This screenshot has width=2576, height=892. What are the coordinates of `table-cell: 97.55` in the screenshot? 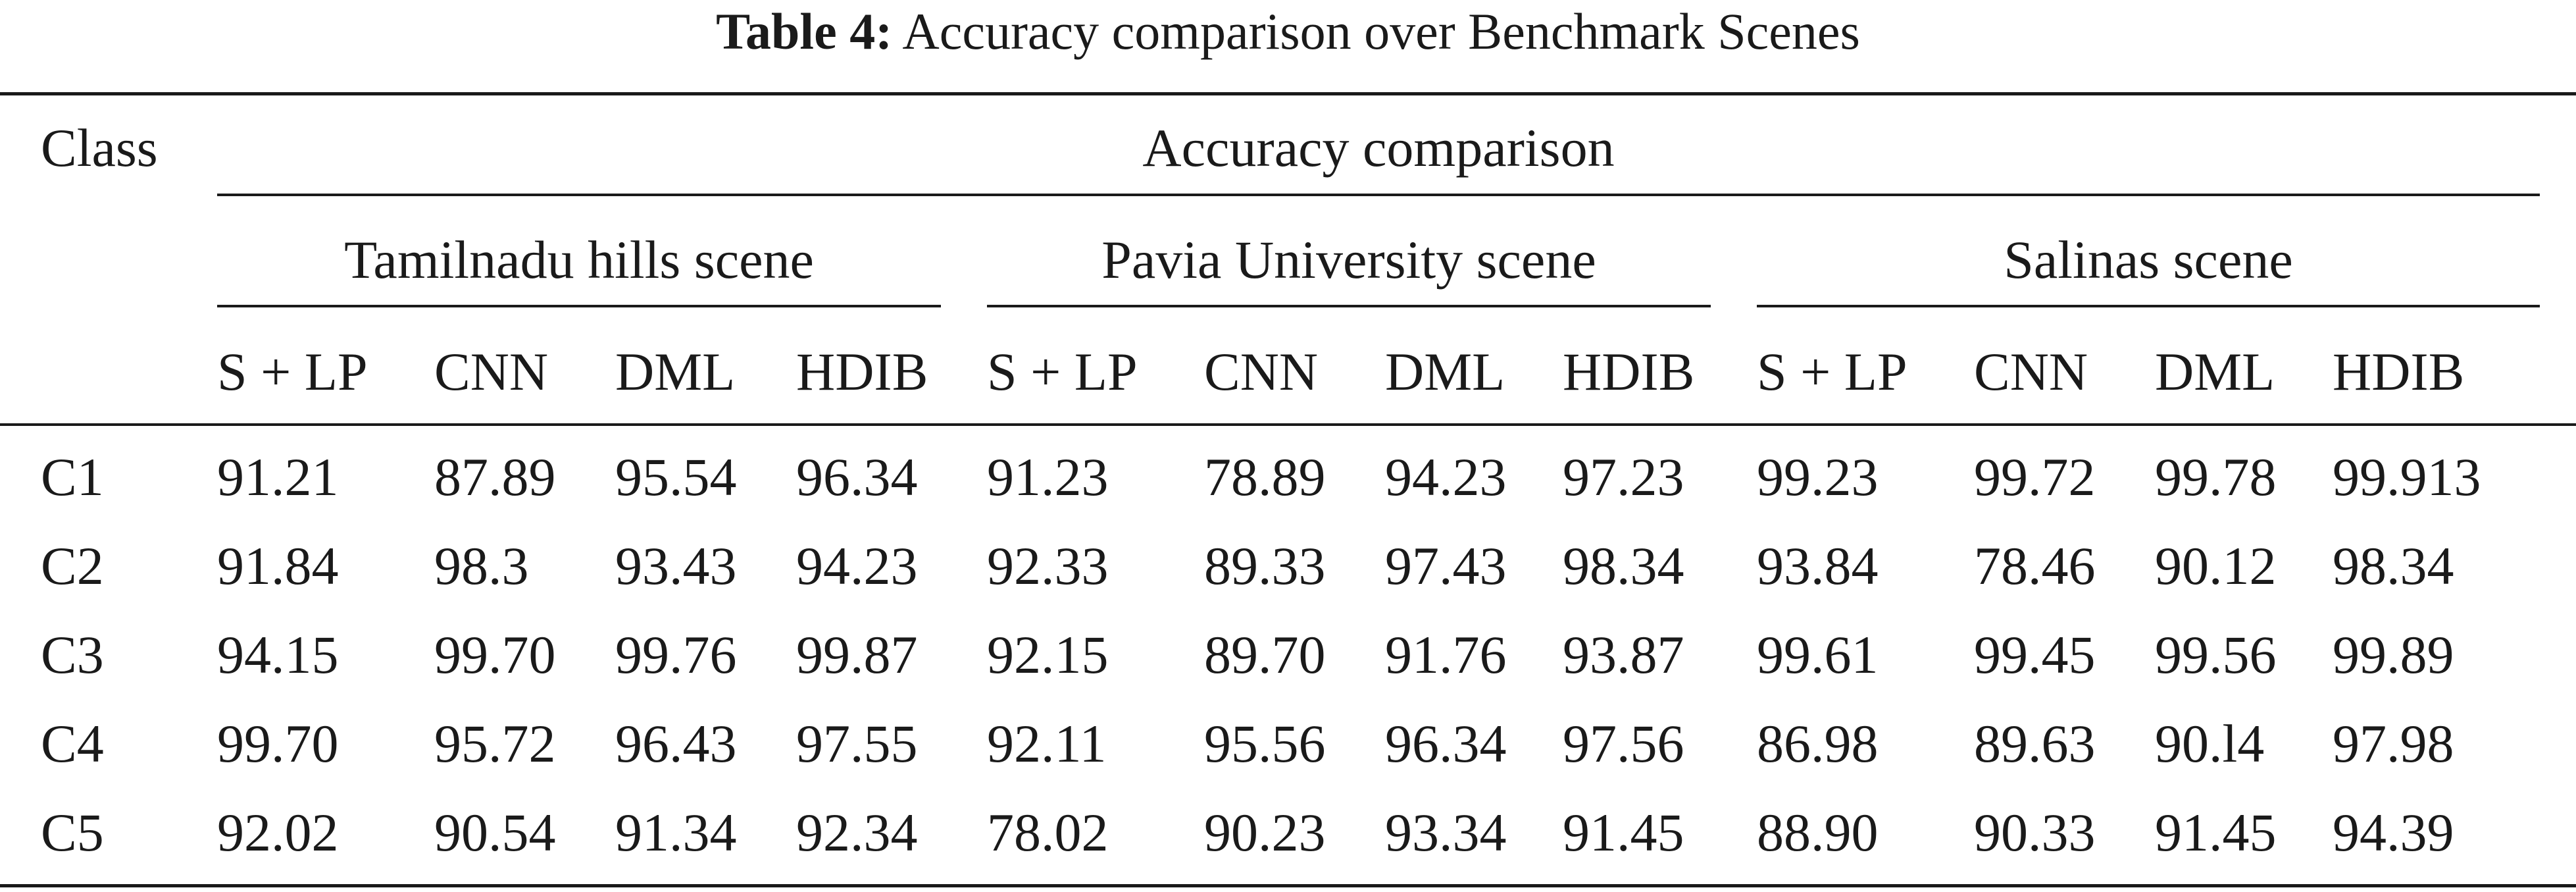 It's located at (857, 744).